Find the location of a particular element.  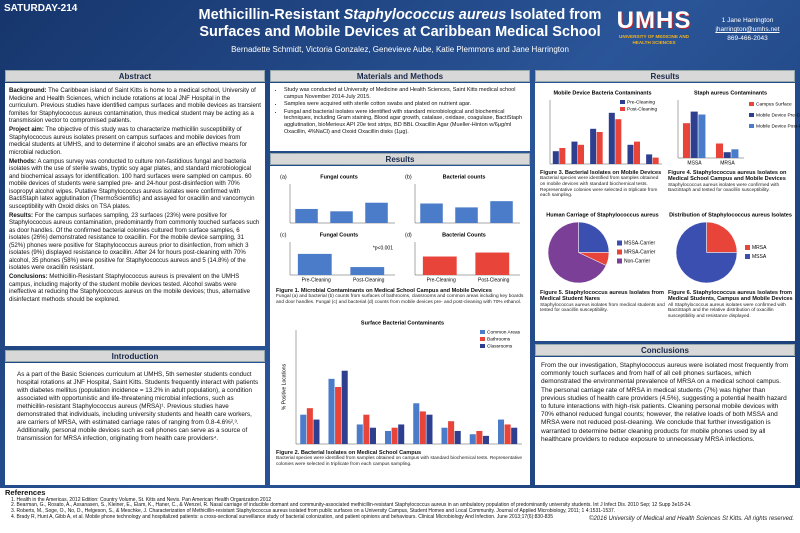

paragraph-label: Methods: is located at coordinates (23, 161).